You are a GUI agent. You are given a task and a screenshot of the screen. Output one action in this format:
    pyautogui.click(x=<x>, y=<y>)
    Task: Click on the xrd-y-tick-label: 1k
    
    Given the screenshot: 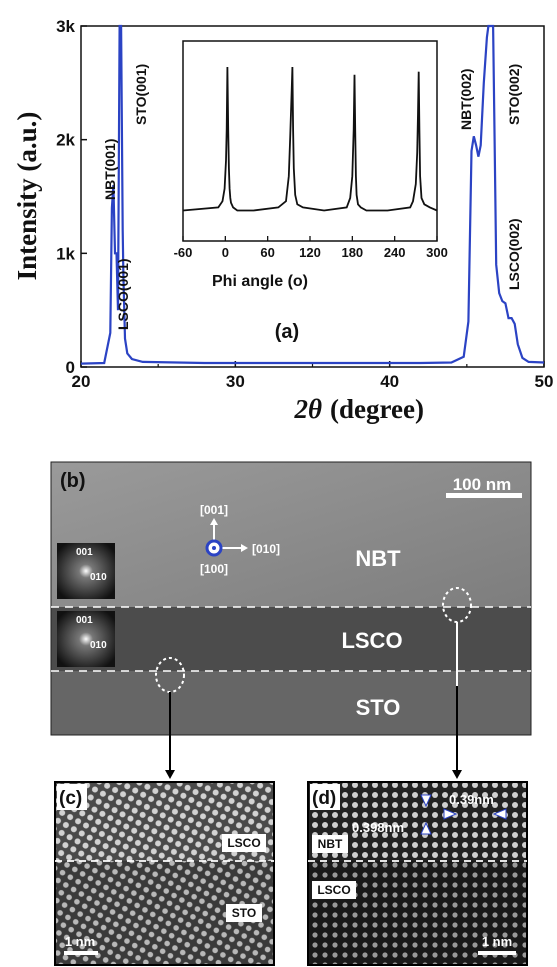 What is the action you would take?
    pyautogui.click(x=65, y=253)
    